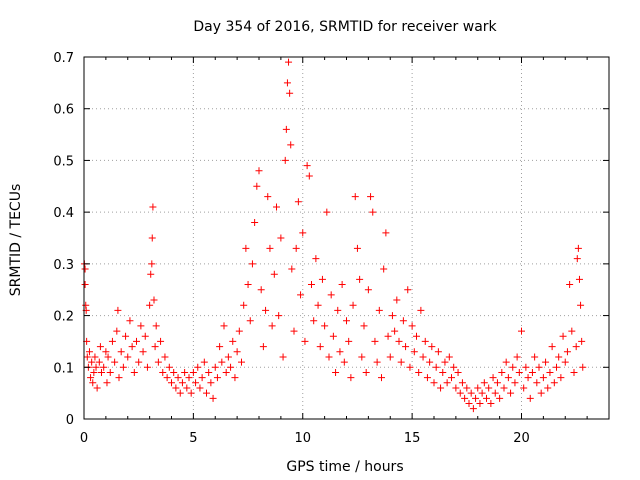  What do you see at coordinates (84, 438) in the screenshot?
I see `x-tick-label: 0` at bounding box center [84, 438].